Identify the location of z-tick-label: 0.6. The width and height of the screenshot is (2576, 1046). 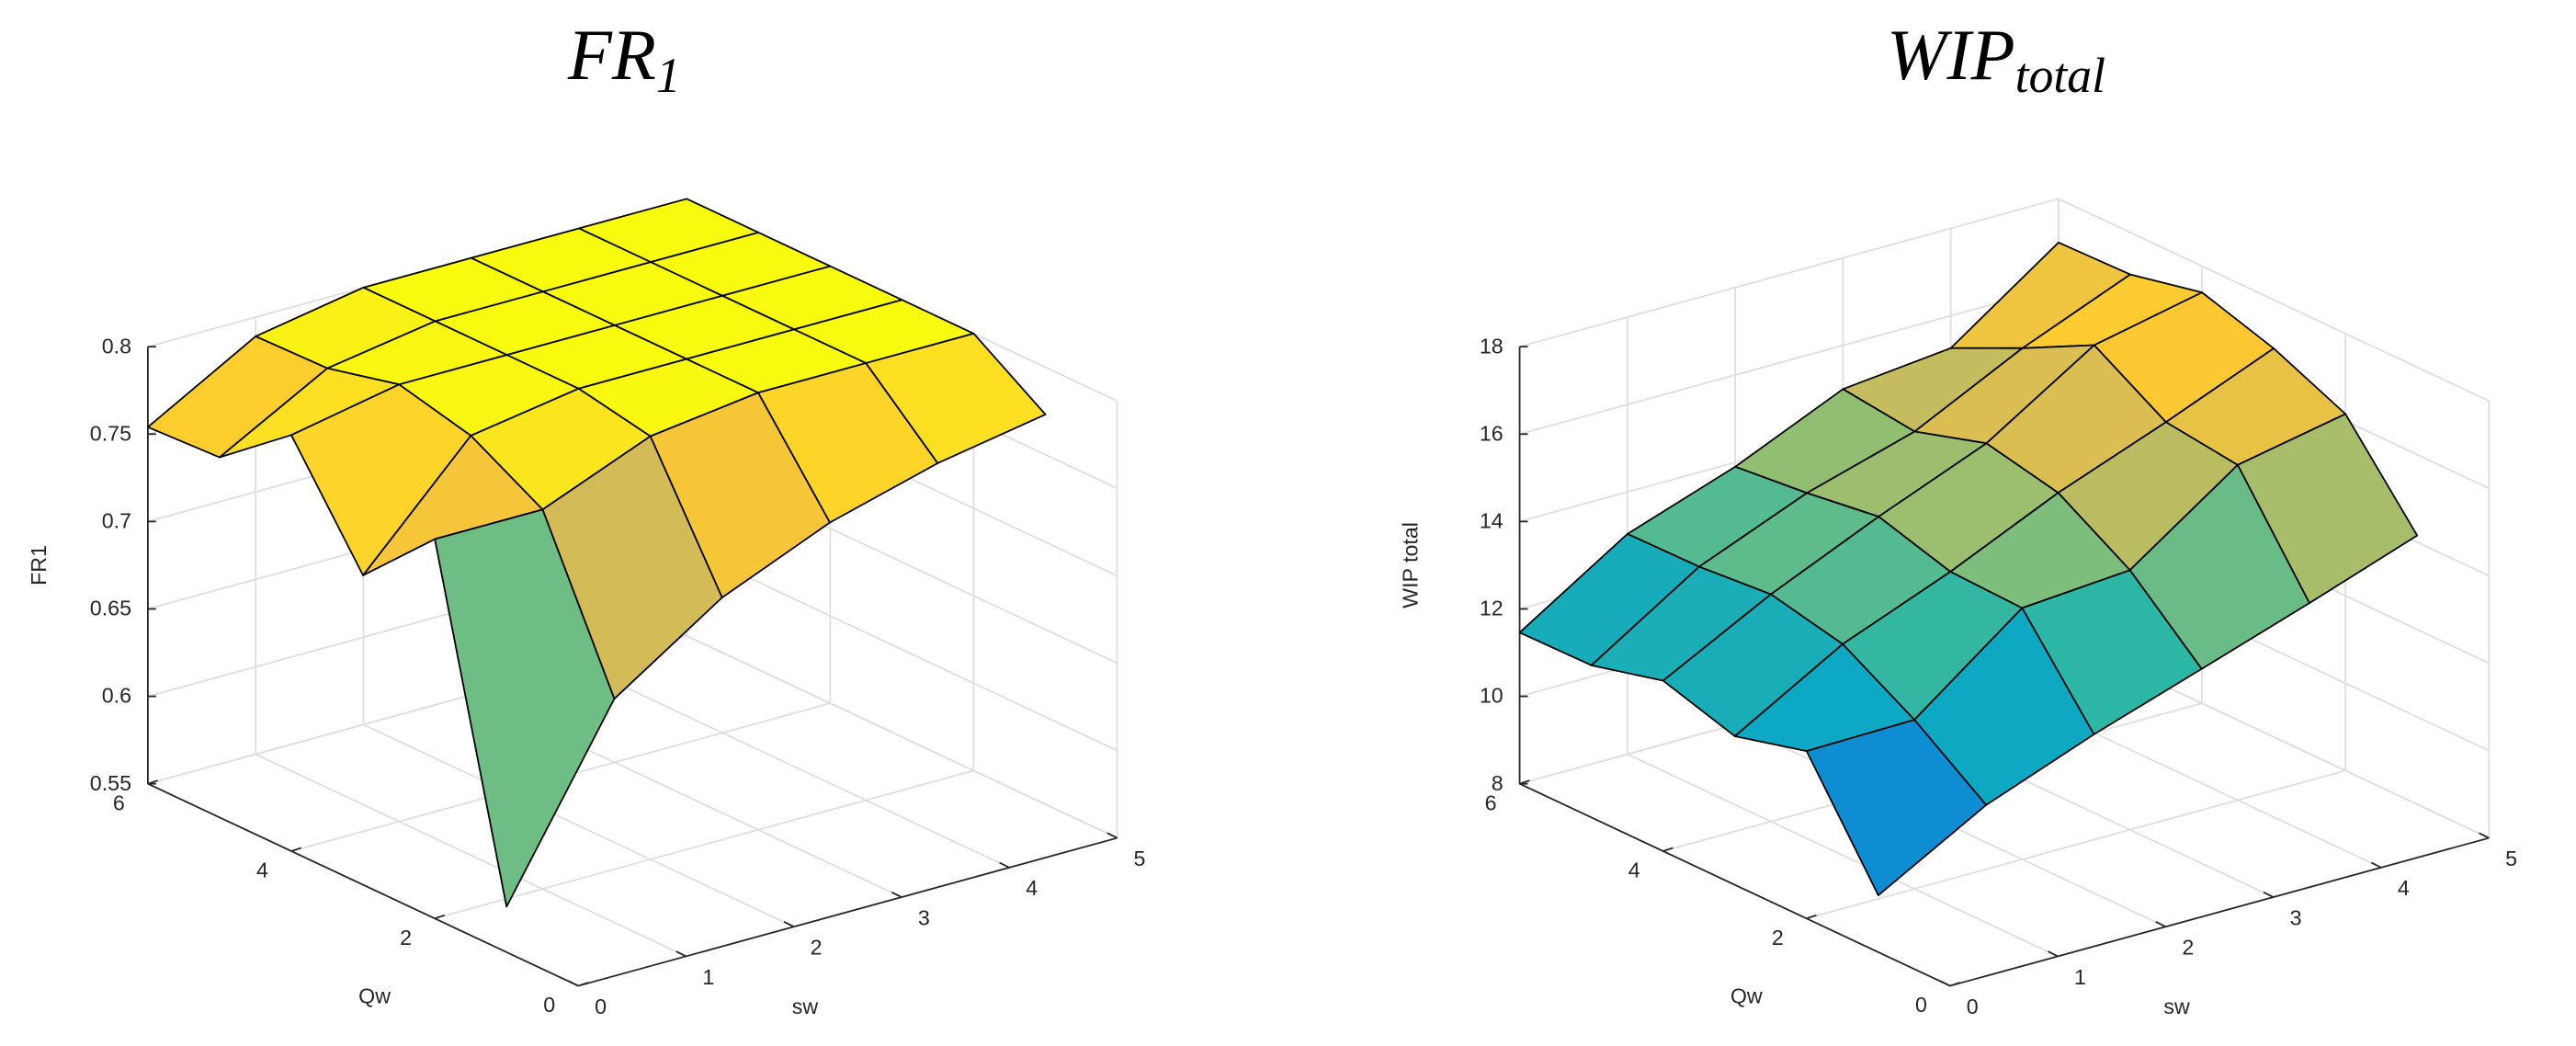
(116, 696).